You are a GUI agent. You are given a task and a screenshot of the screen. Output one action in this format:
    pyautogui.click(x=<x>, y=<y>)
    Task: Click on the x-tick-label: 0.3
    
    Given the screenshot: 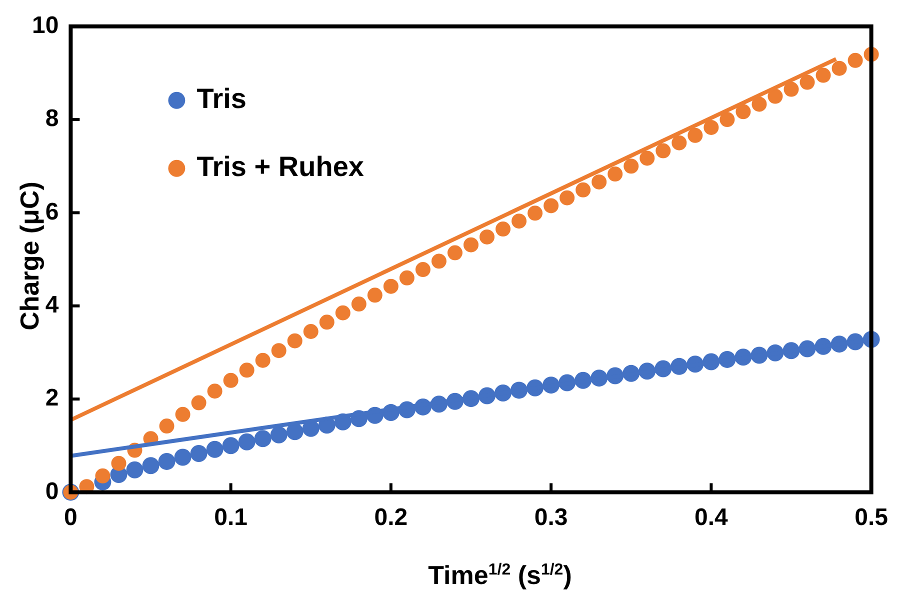 What is the action you would take?
    pyautogui.click(x=551, y=518)
    